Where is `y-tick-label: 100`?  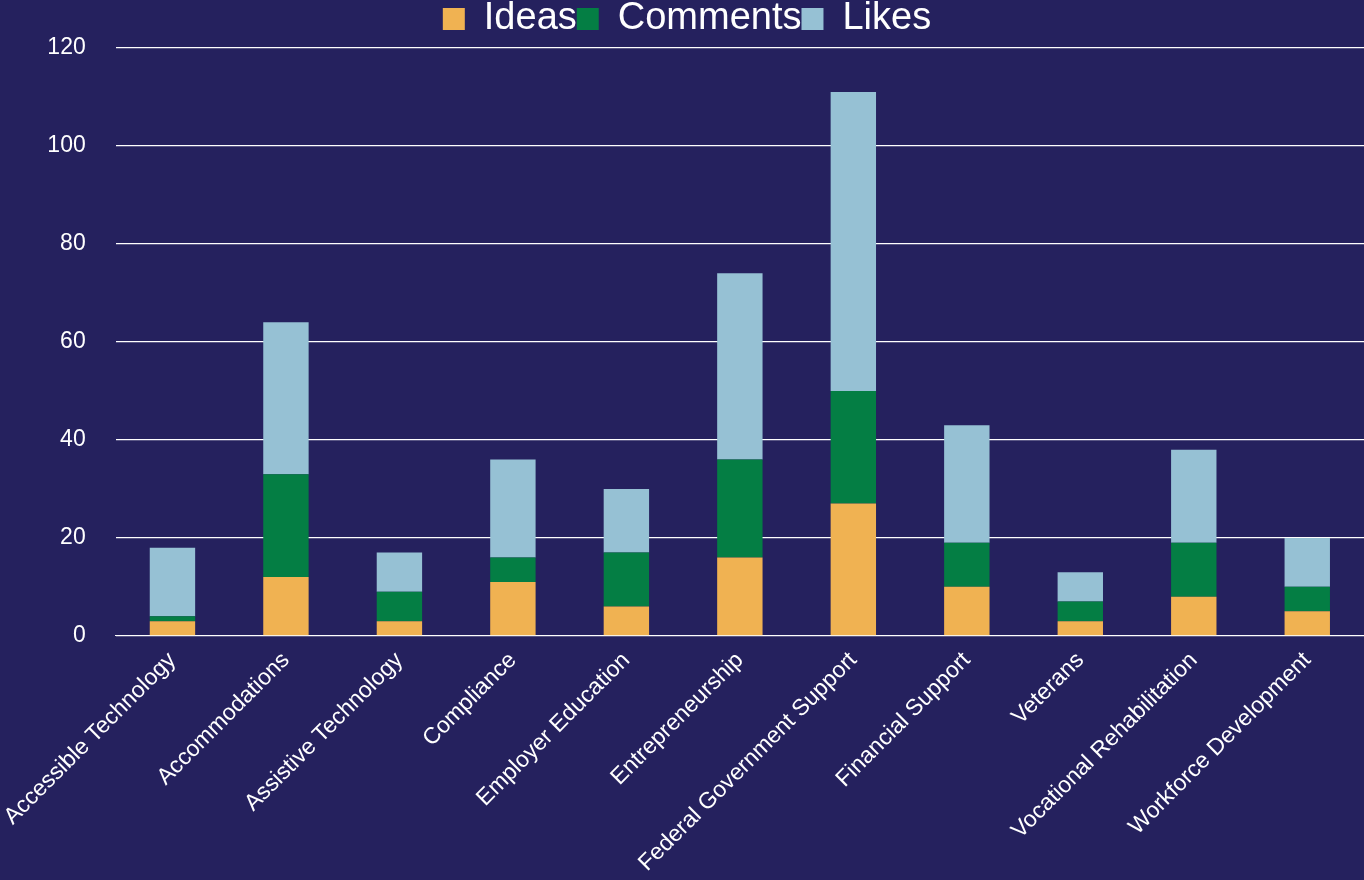 y-tick-label: 100 is located at coordinates (66, 144).